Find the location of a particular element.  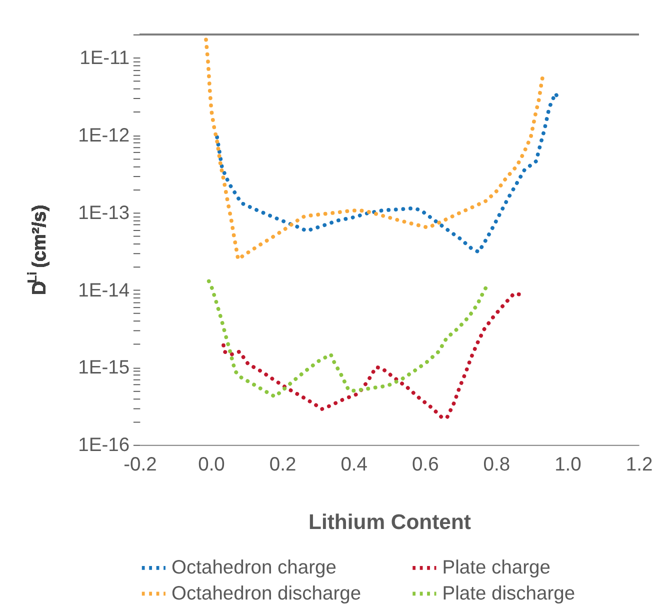

y-tick-label: 1E-15 is located at coordinates (104, 368).